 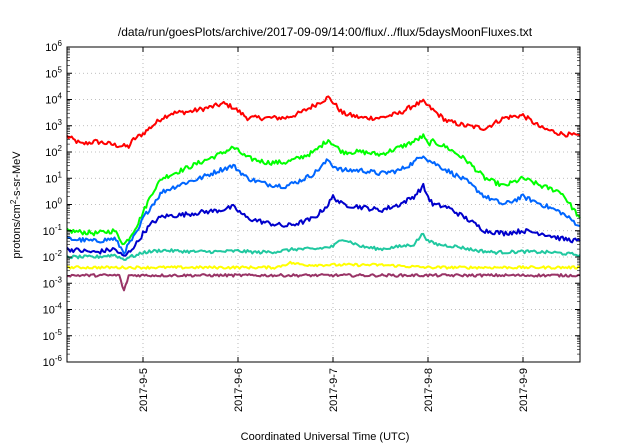 I want to click on x-tick-label: 2017-9-7, so click(x=334, y=390).